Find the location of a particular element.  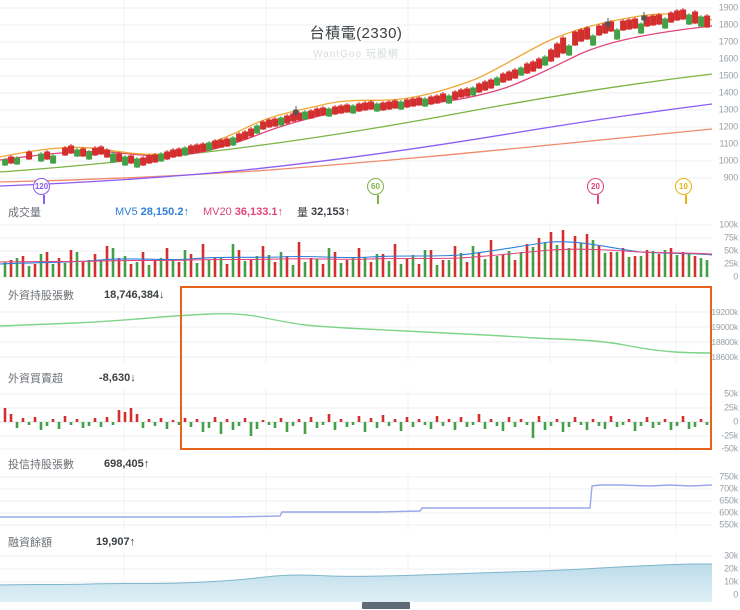

price-axis-tick: 1400 is located at coordinates (728, 92).